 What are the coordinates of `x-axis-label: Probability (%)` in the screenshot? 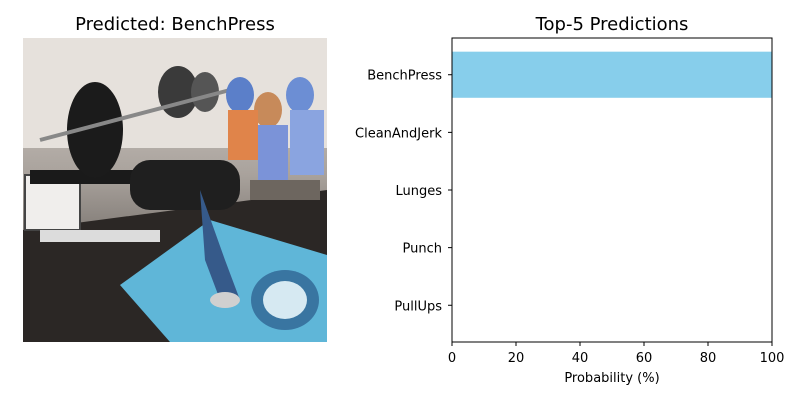 It's located at (611, 378).